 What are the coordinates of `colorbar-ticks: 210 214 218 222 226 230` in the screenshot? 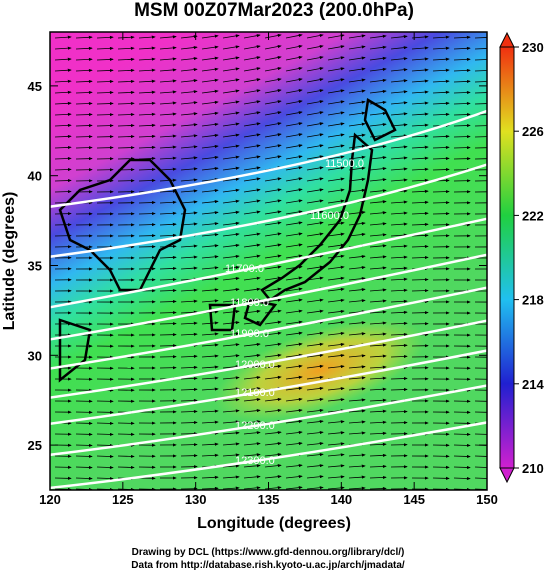 It's located at (529, 258).